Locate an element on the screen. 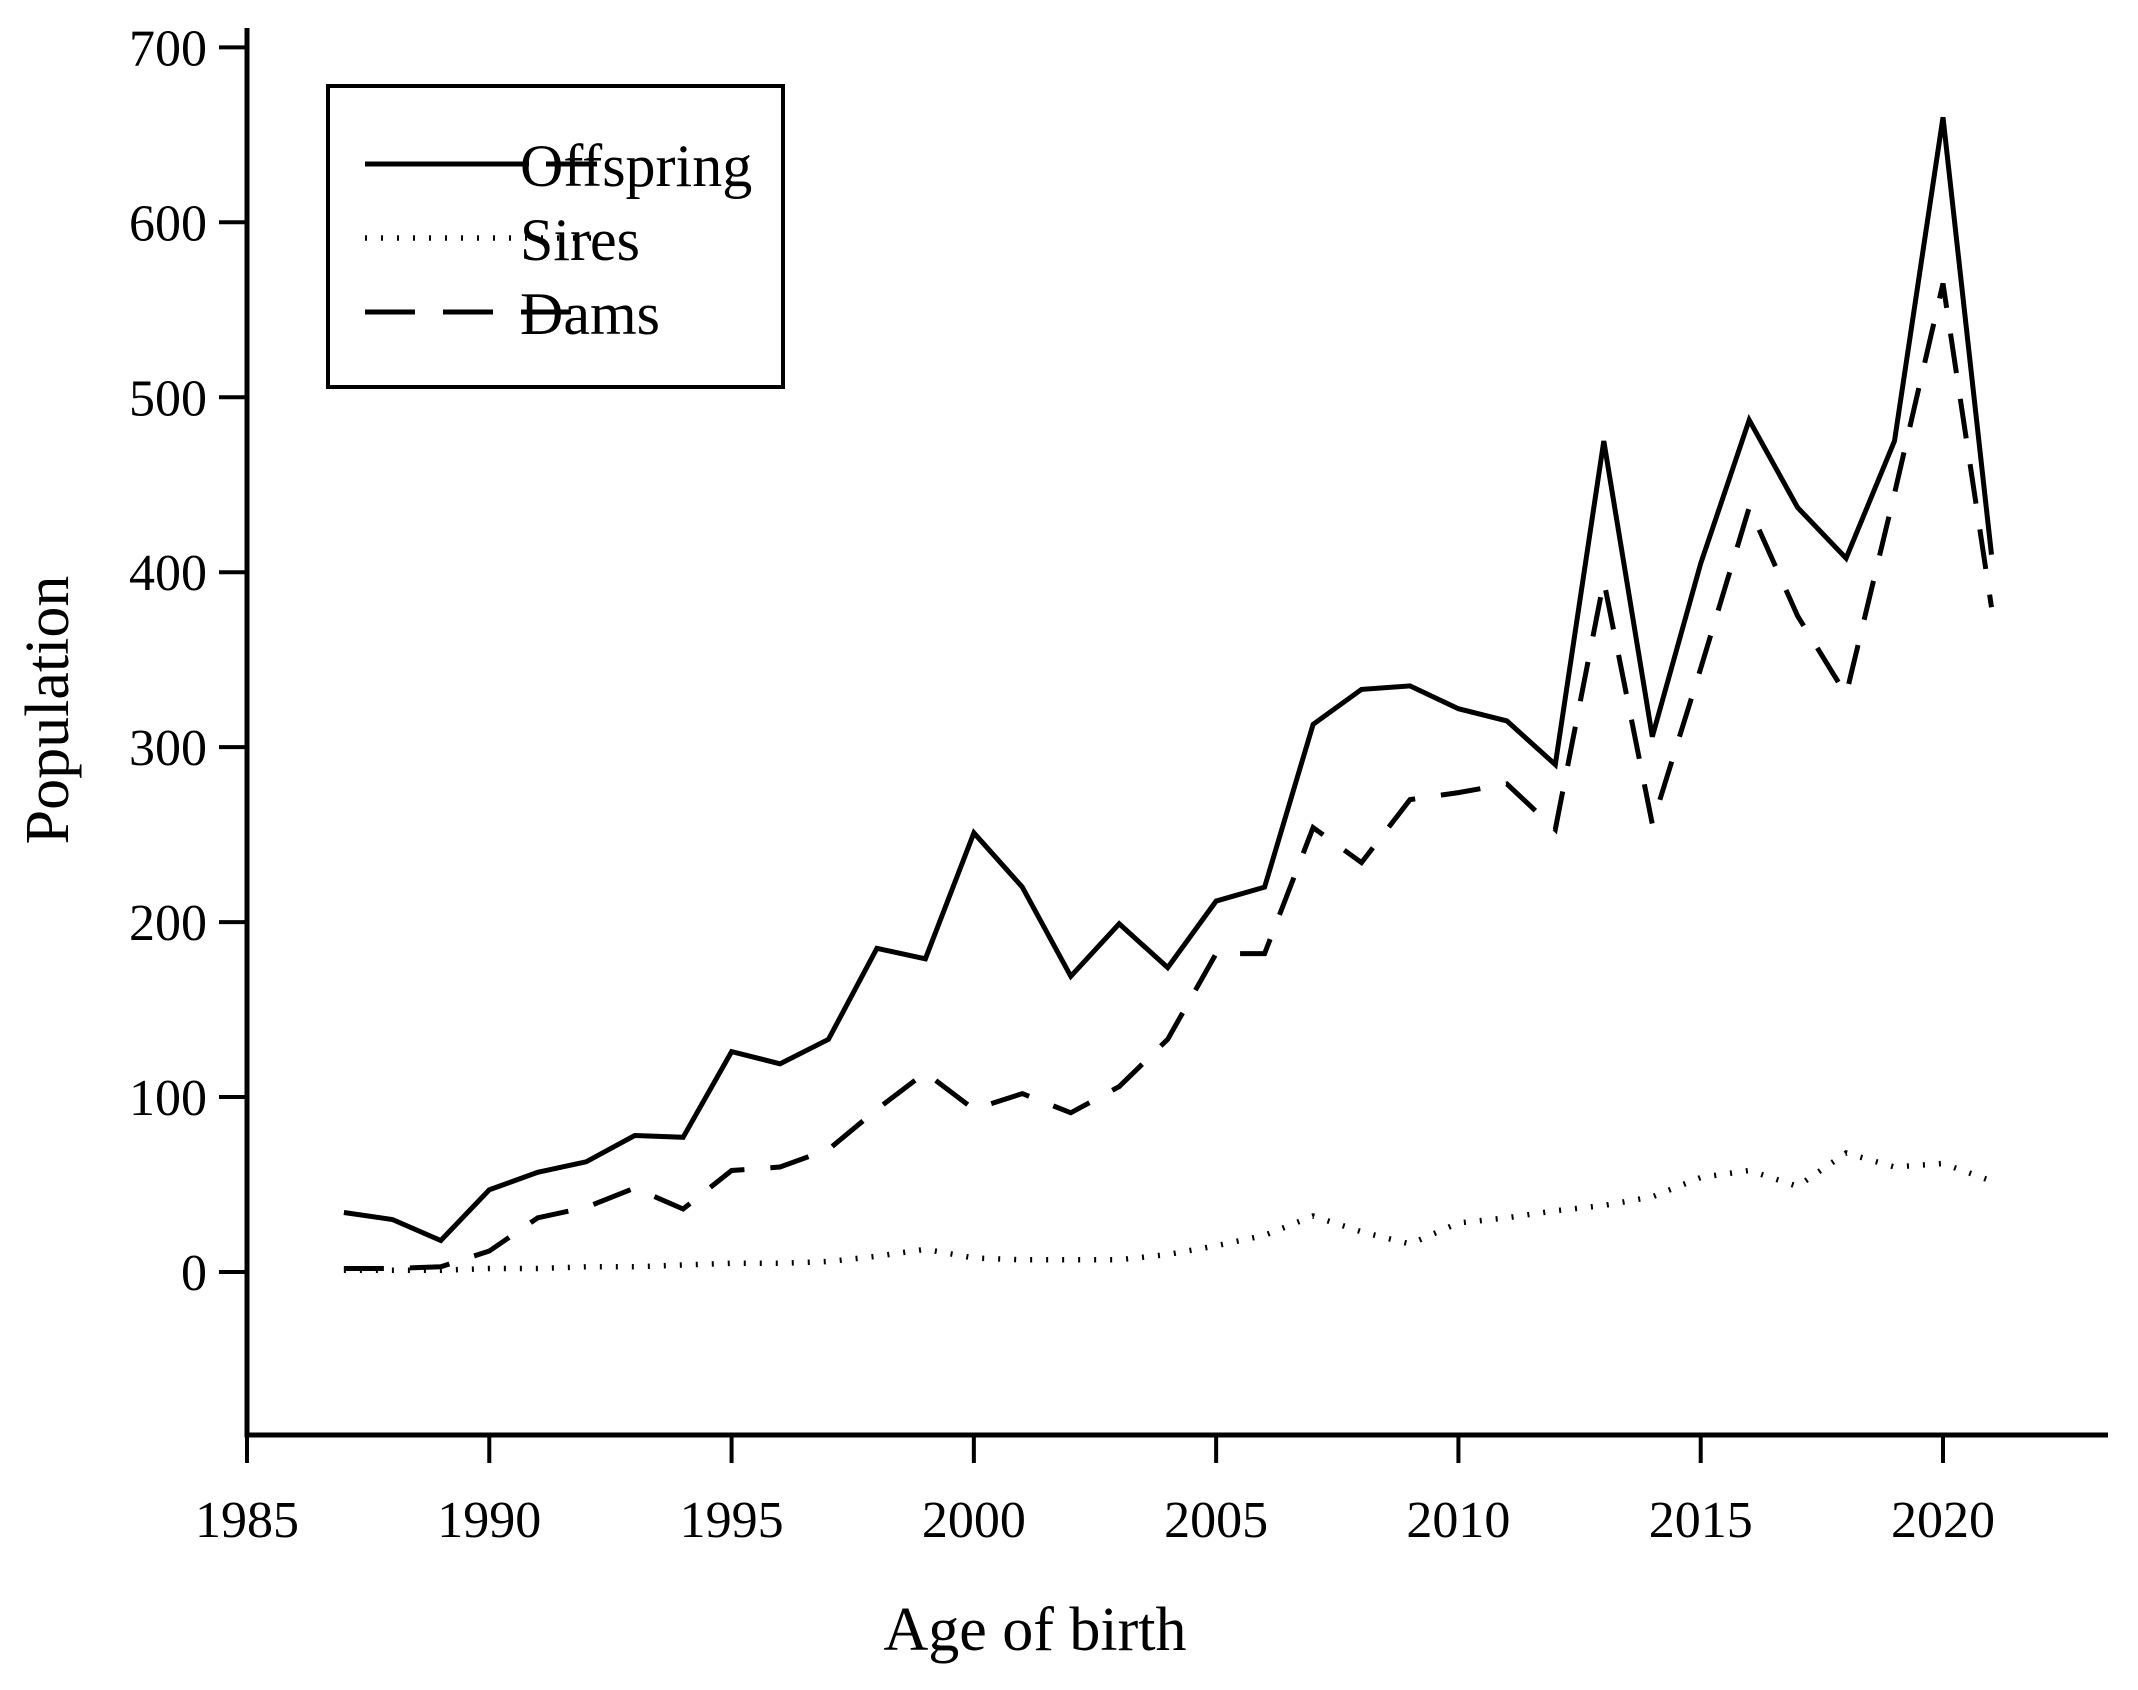  y-tick-label-100: 100 is located at coordinates (168, 1098).